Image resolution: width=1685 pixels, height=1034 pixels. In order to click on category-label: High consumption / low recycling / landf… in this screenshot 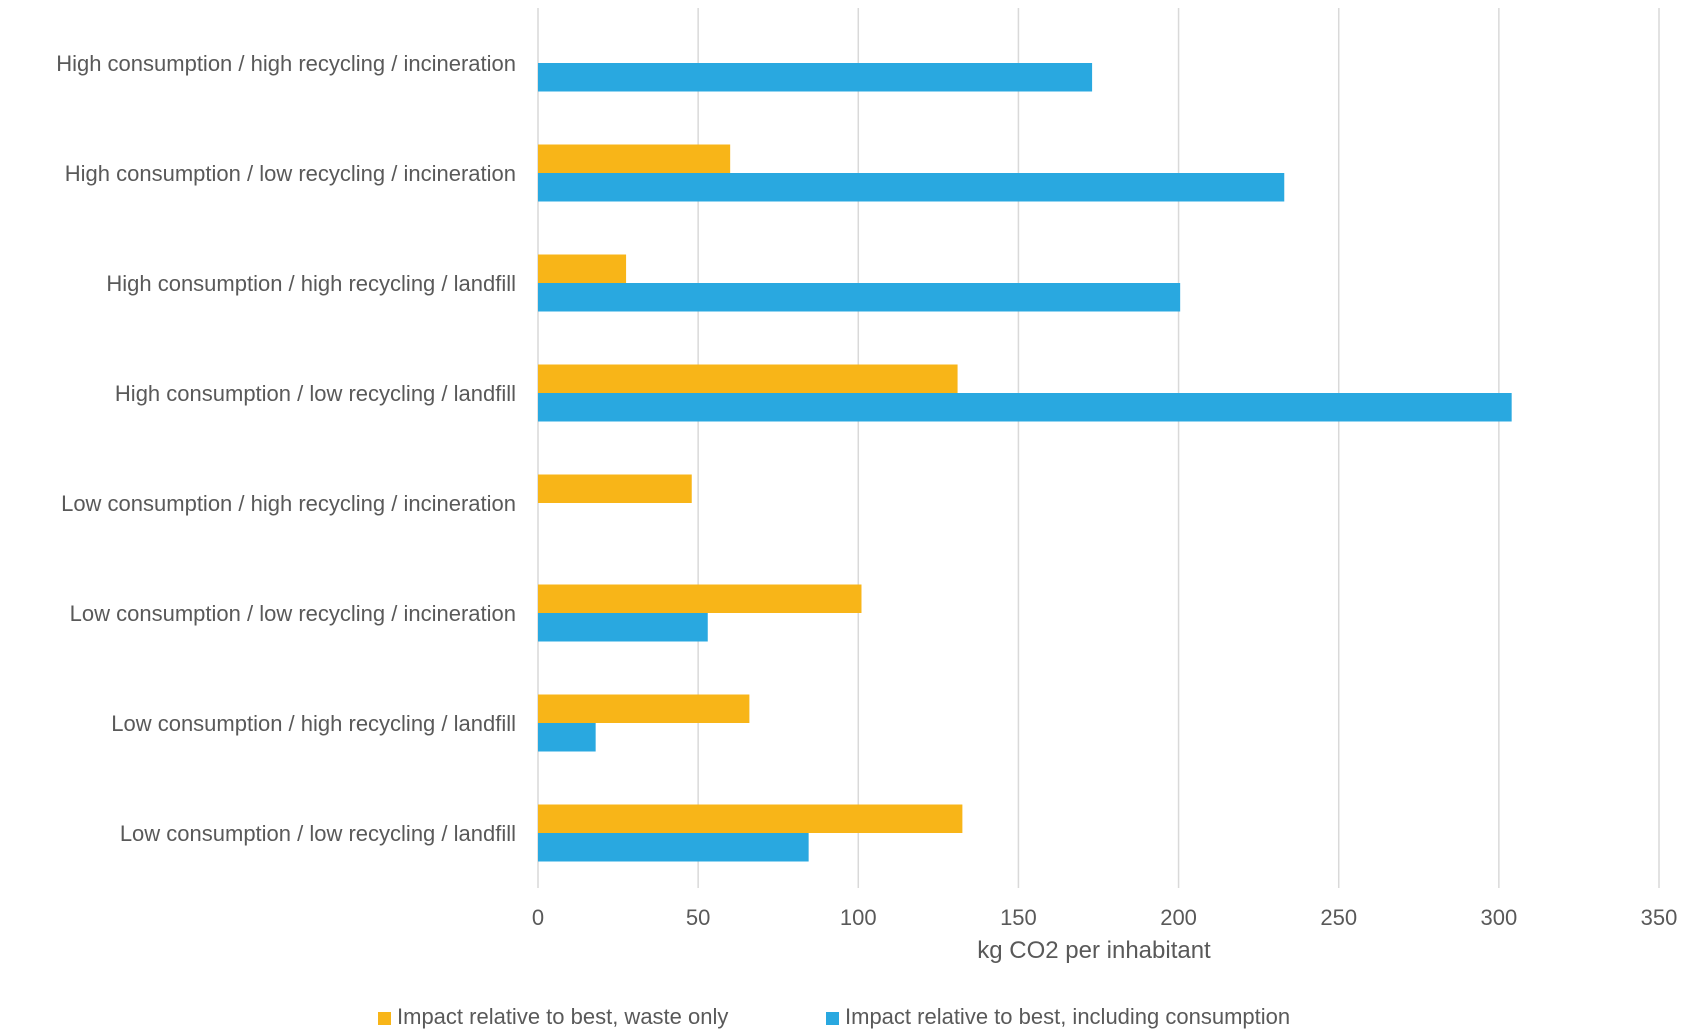, I will do `click(315, 393)`.